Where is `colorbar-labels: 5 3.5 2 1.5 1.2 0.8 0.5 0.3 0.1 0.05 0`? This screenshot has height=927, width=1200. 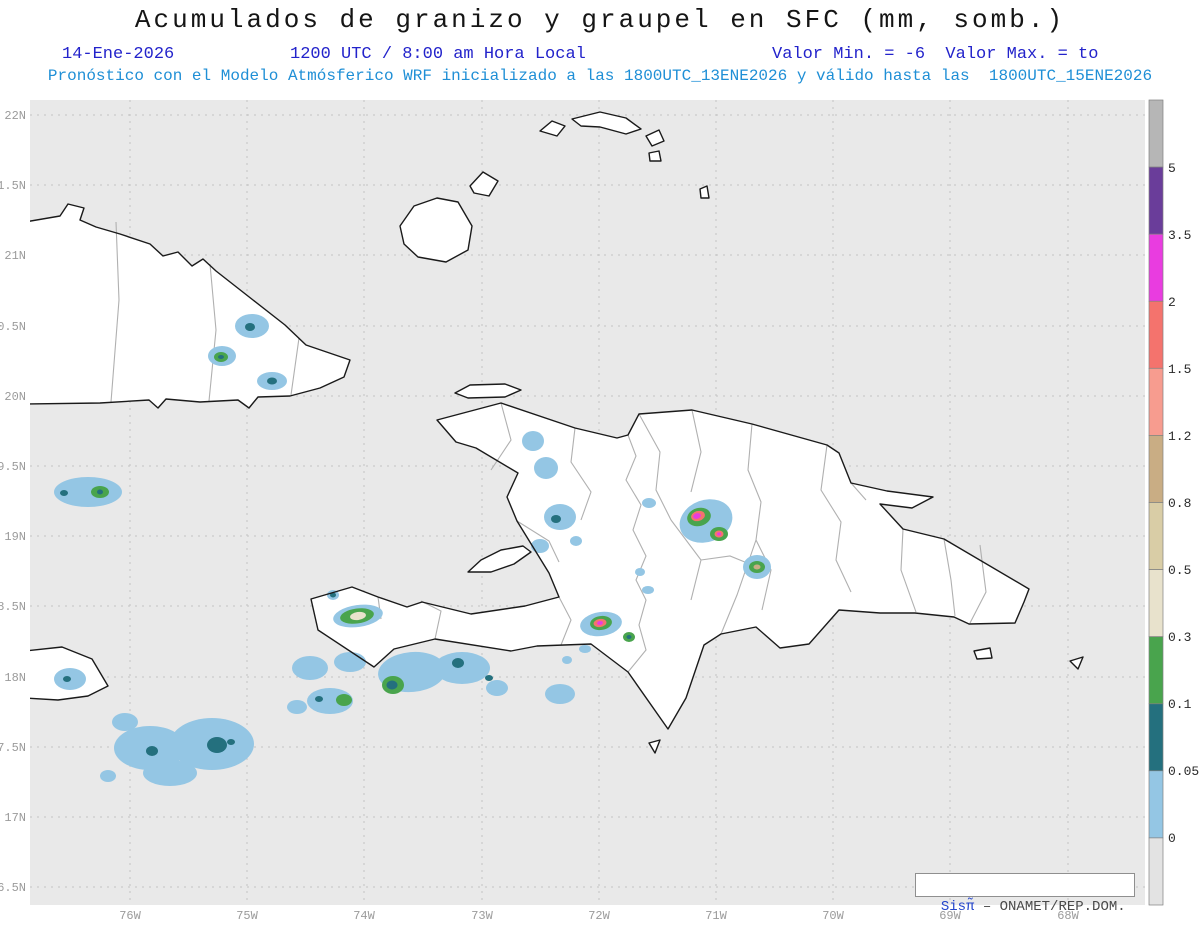 colorbar-labels: 5 3.5 2 1.5 1.2 0.8 0.5 0.3 0.1 0.05 0 is located at coordinates (1183, 503).